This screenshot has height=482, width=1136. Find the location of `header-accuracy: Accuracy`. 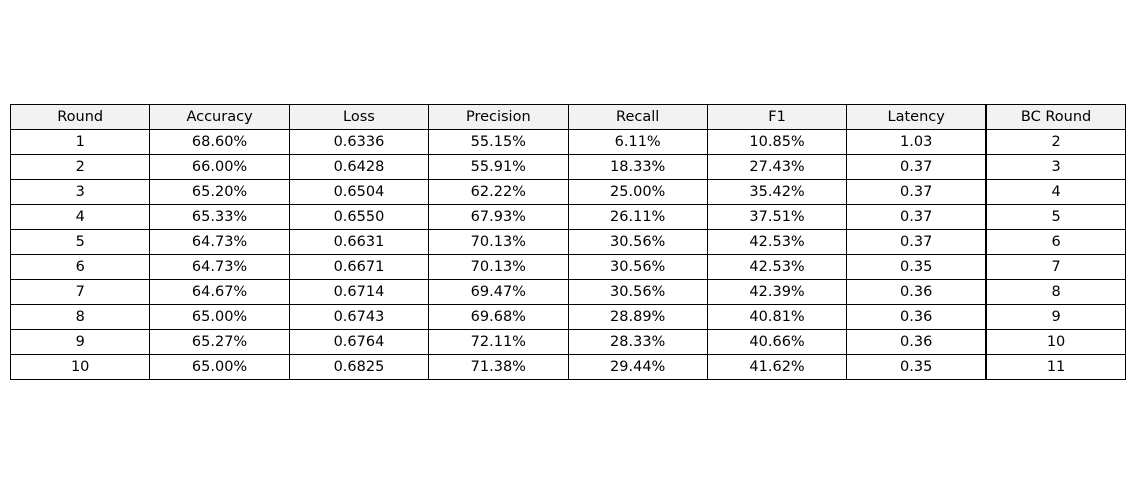

header-accuracy: Accuracy is located at coordinates (219, 117).